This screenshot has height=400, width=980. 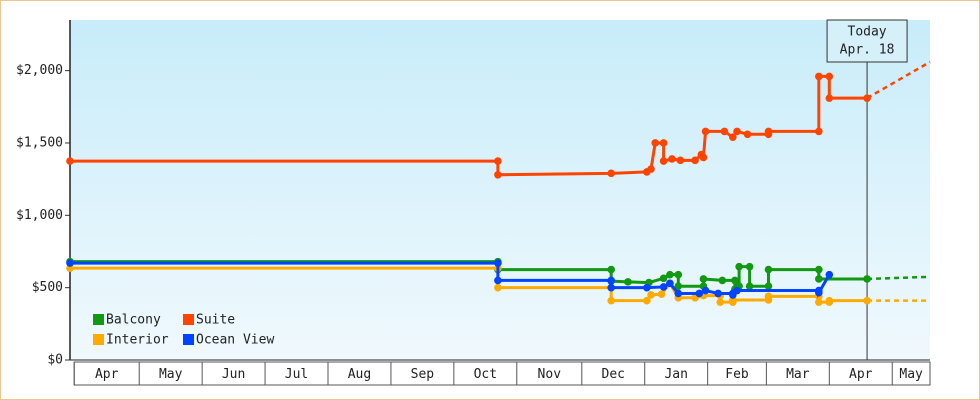 What do you see at coordinates (39, 215) in the screenshot?
I see `y-tick-label: $1,000` at bounding box center [39, 215].